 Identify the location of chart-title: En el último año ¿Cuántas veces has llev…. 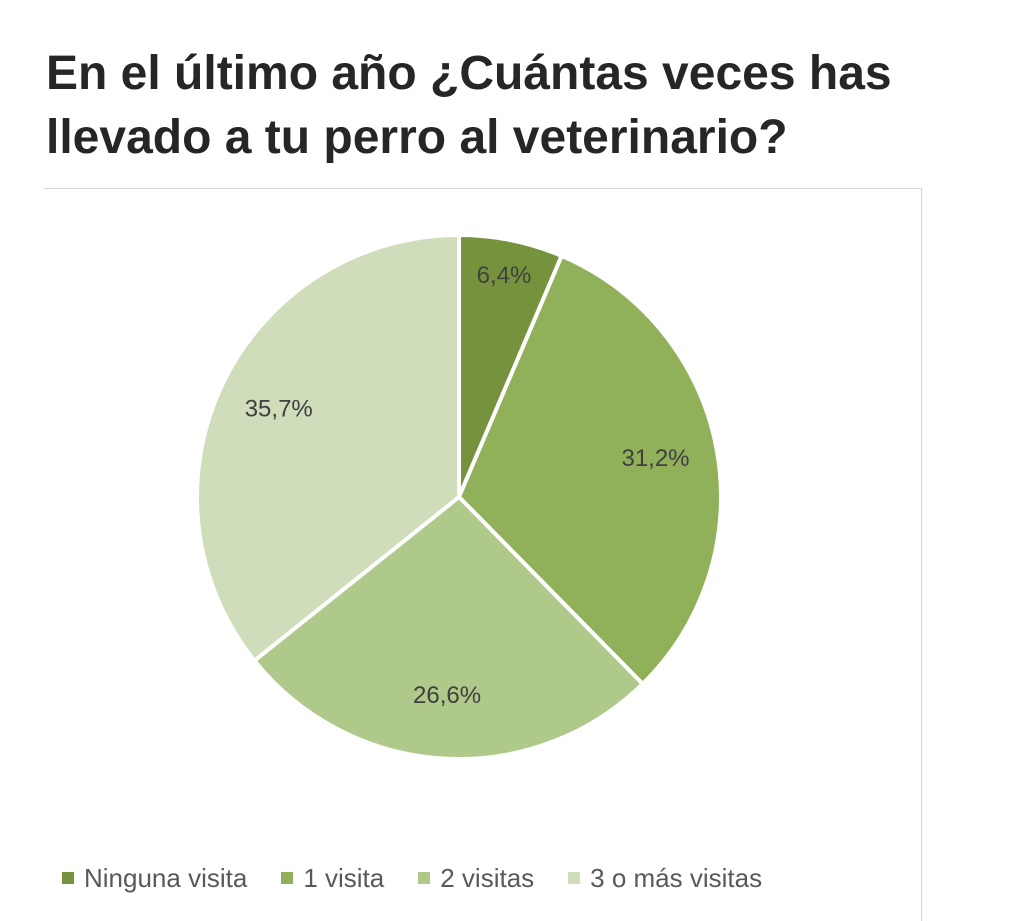
(469, 105).